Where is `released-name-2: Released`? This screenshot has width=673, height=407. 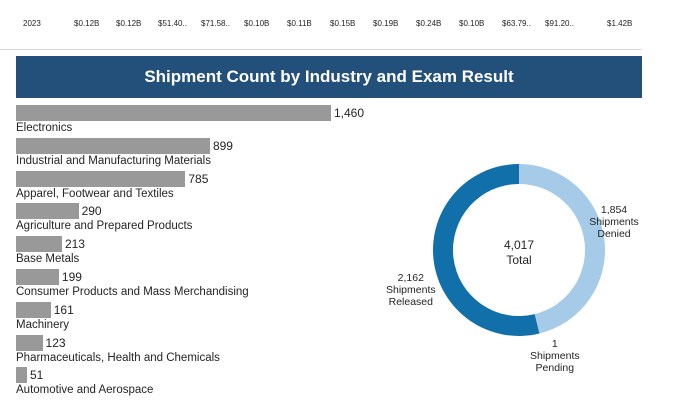
released-name-2: Released is located at coordinates (410, 302).